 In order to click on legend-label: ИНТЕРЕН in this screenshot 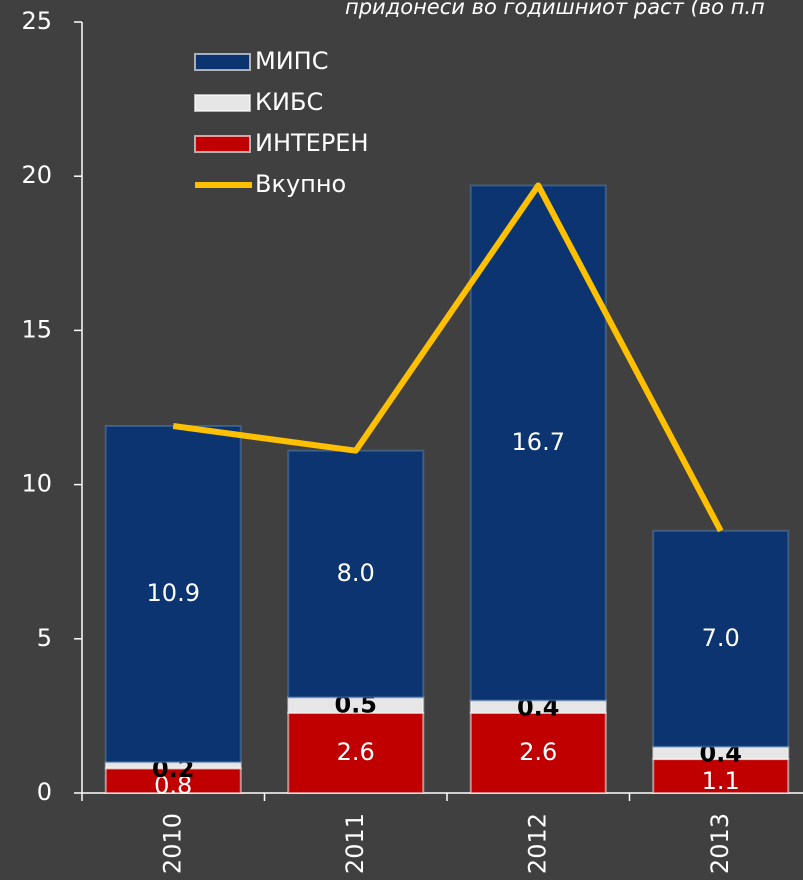, I will do `click(312, 143)`.